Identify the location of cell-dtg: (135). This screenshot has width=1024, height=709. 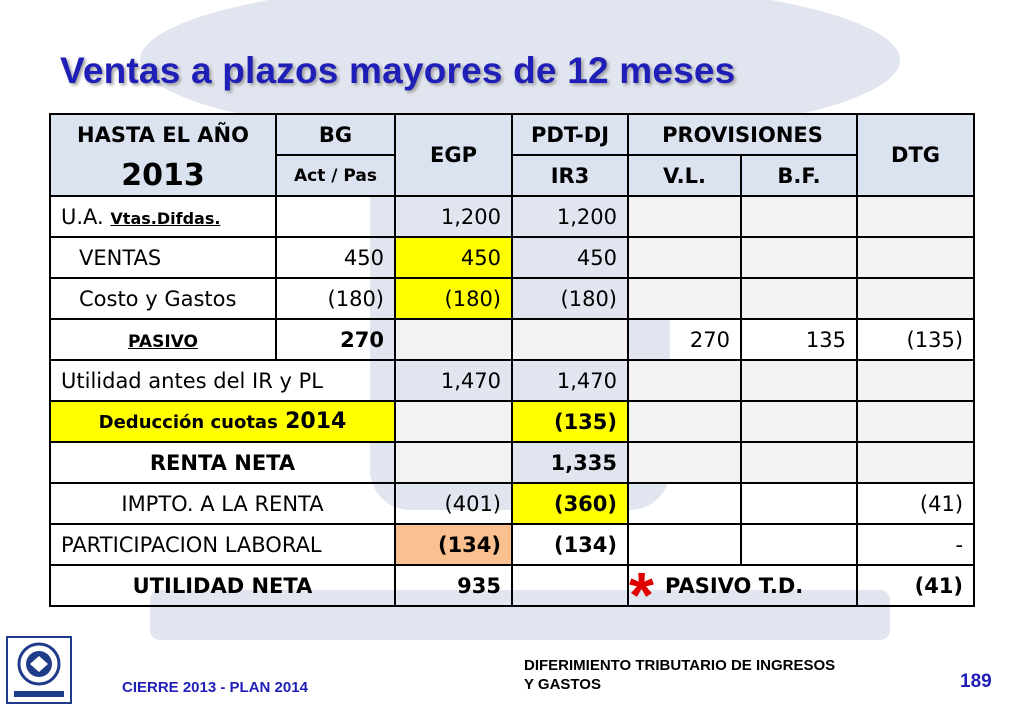
(916, 339).